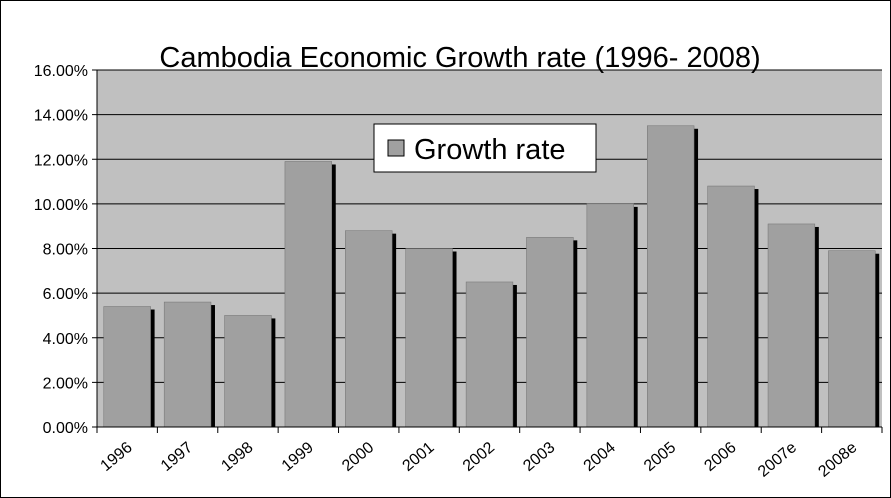 The image size is (891, 498). I want to click on legend-label: Growth rate, so click(490, 150).